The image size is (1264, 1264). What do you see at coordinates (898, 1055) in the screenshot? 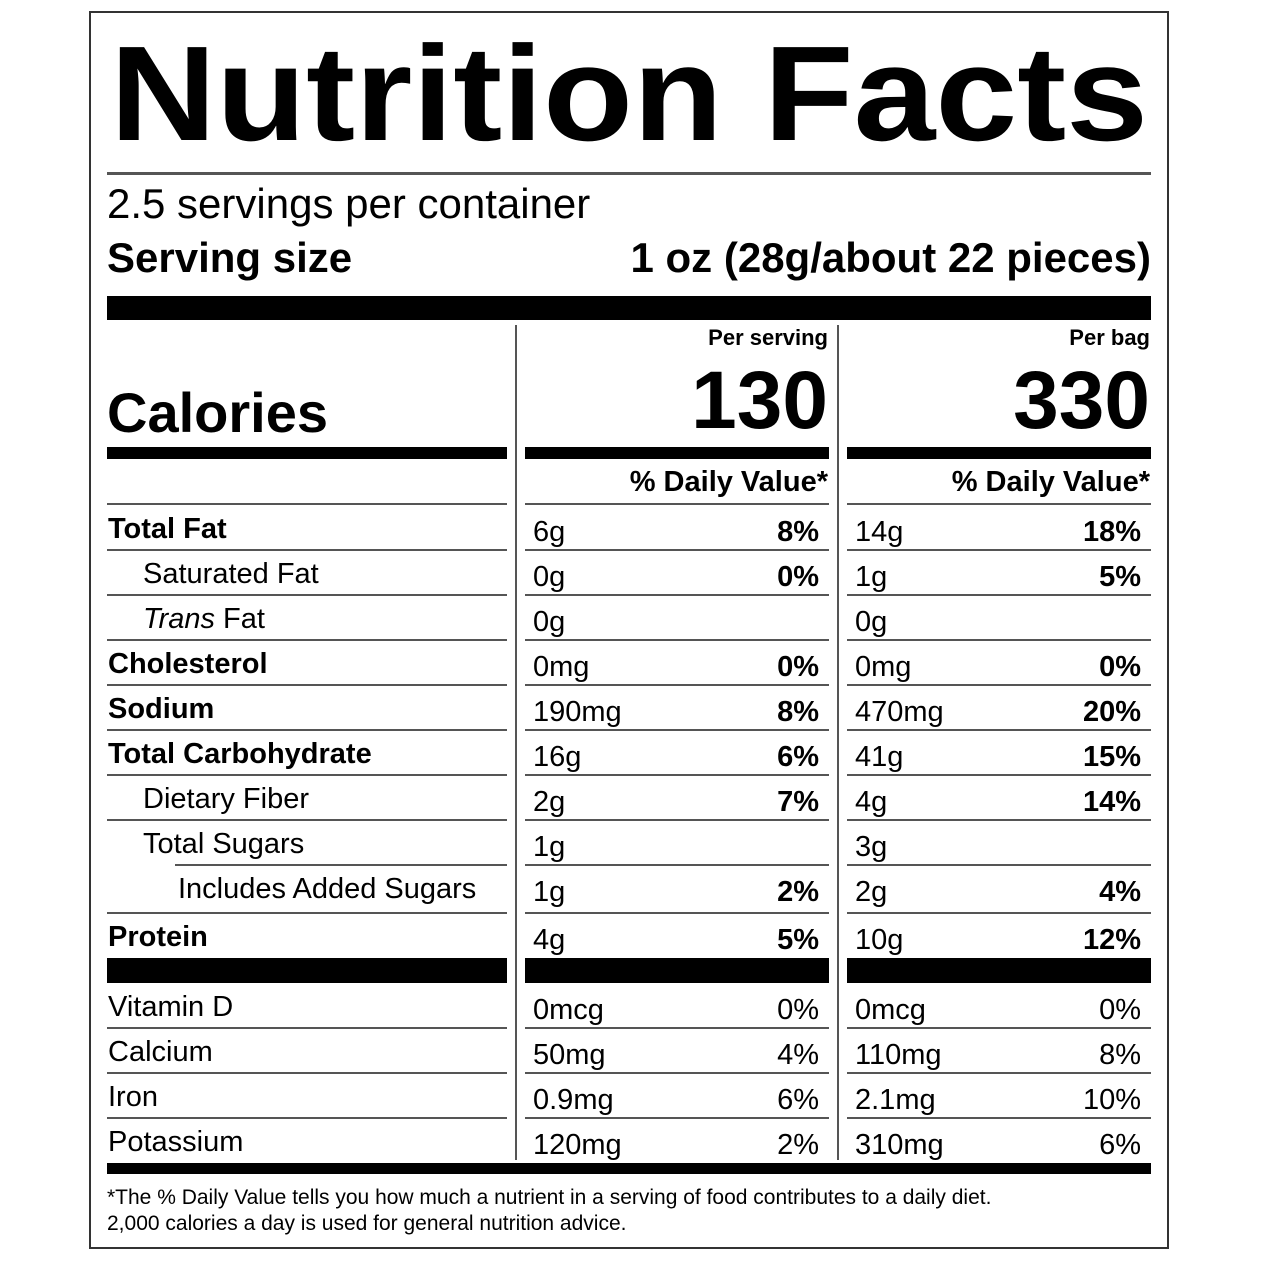
I see `amount: 110mg` at bounding box center [898, 1055].